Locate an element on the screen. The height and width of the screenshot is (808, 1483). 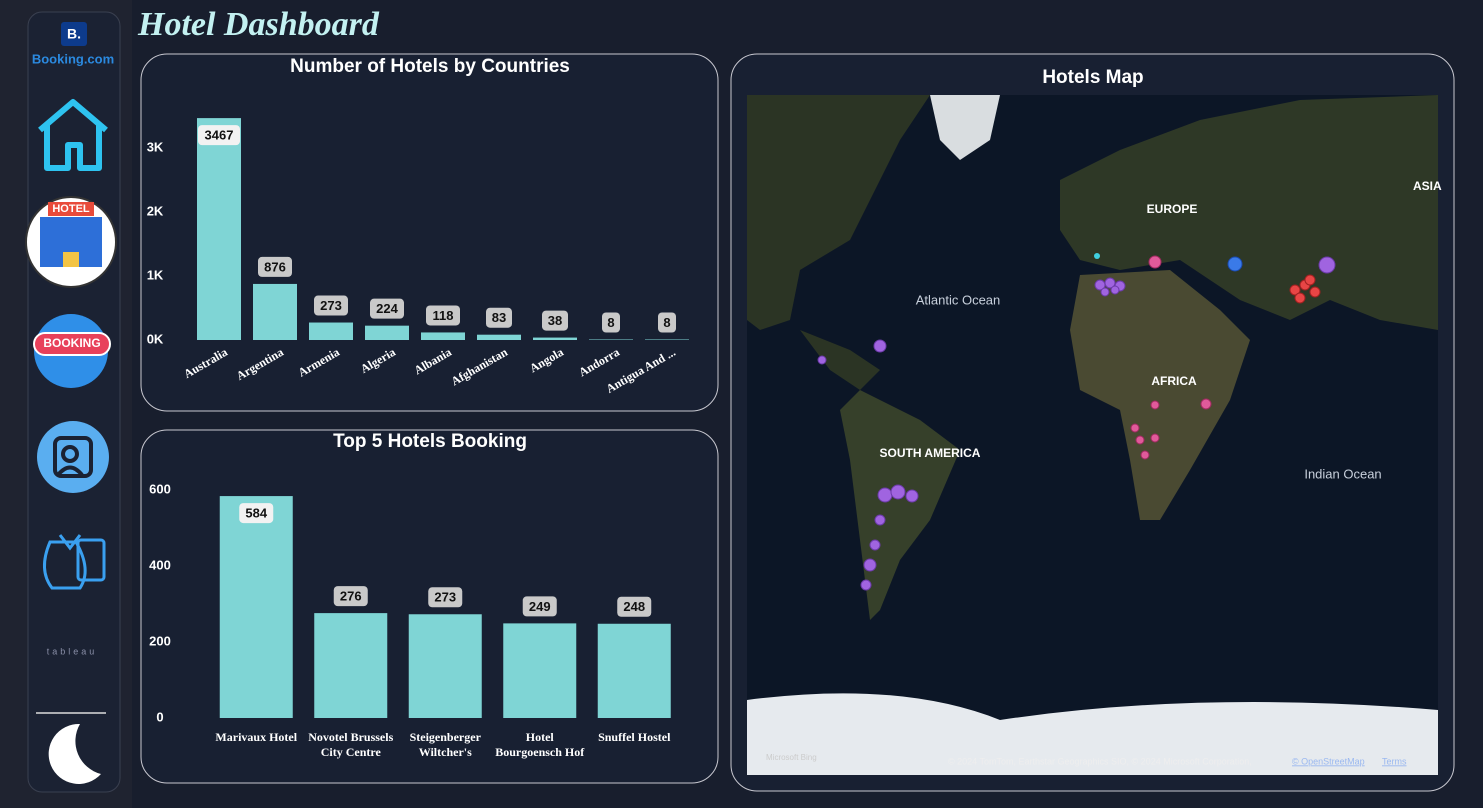
y-tick-label: 3K is located at coordinates (155, 146).